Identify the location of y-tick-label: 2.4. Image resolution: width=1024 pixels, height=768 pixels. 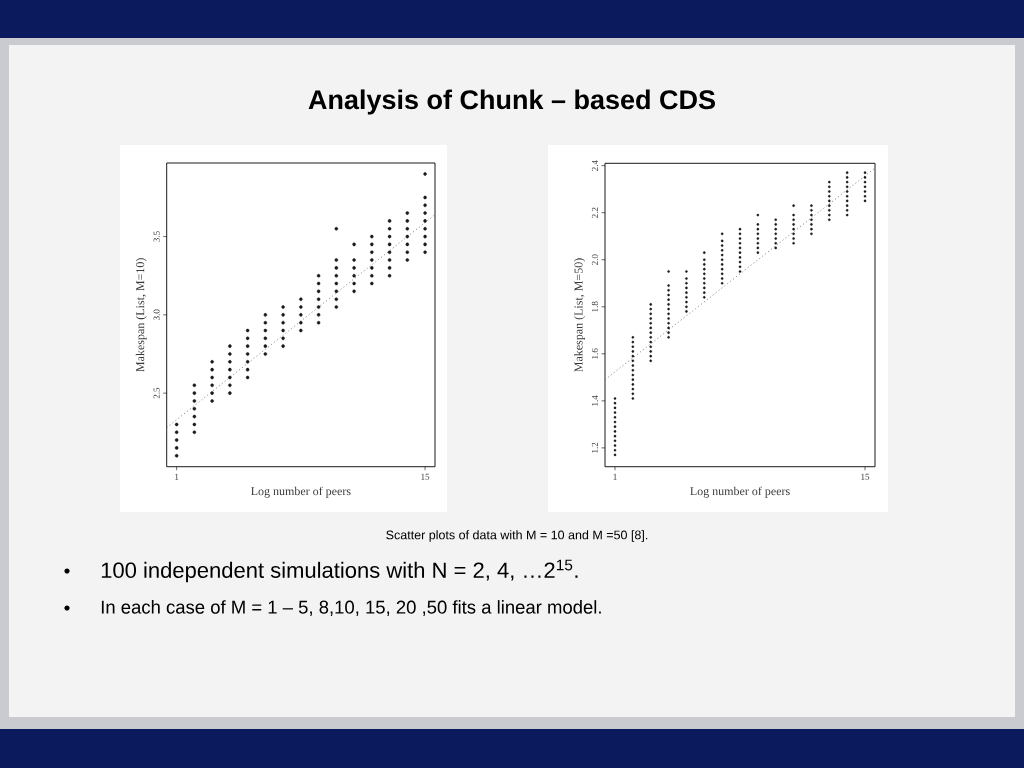
(594, 165).